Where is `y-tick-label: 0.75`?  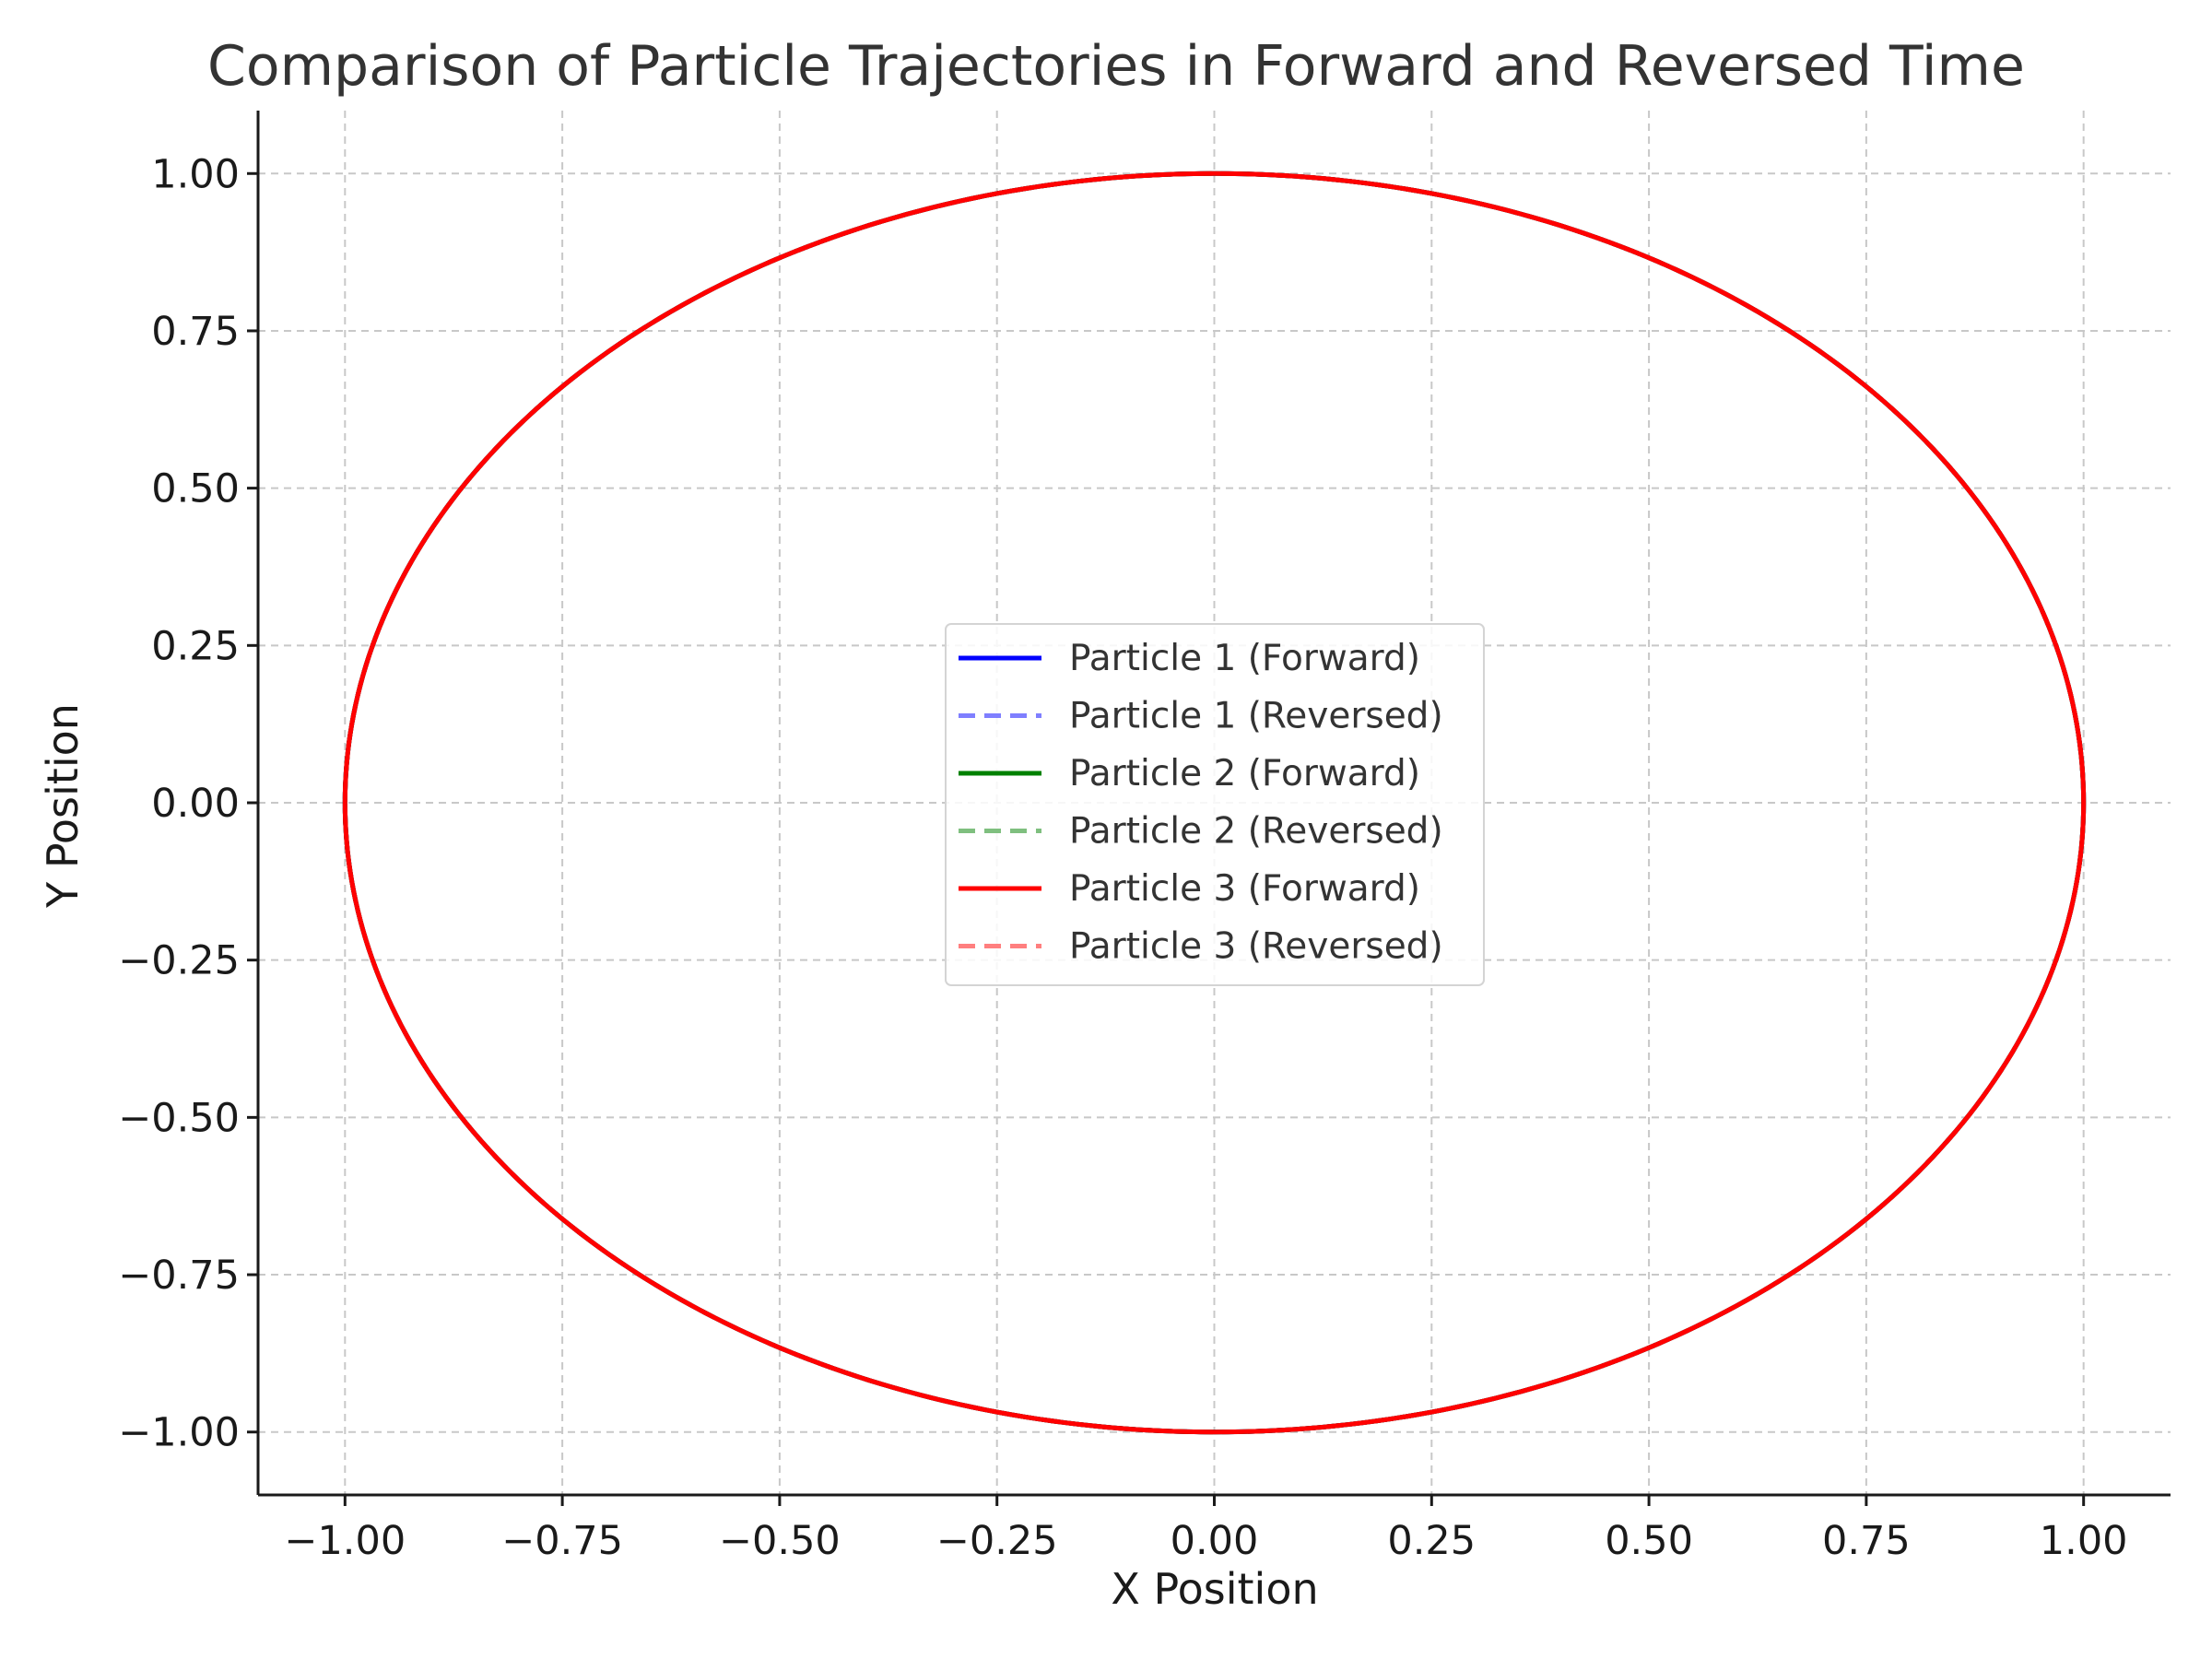
y-tick-label: 0.75 is located at coordinates (195, 332).